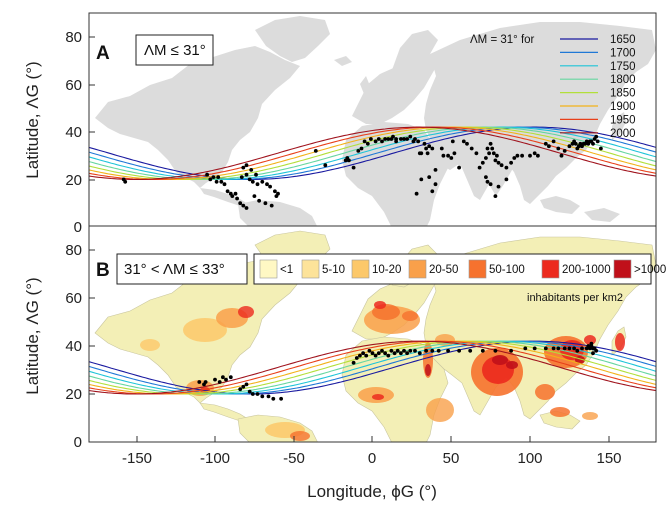 Image resolution: width=672 pixels, height=517 pixels. Describe the element at coordinates (32, 335) in the screenshot. I see `panel-b-ylabel: Latitude, ΛG (°)` at that location.